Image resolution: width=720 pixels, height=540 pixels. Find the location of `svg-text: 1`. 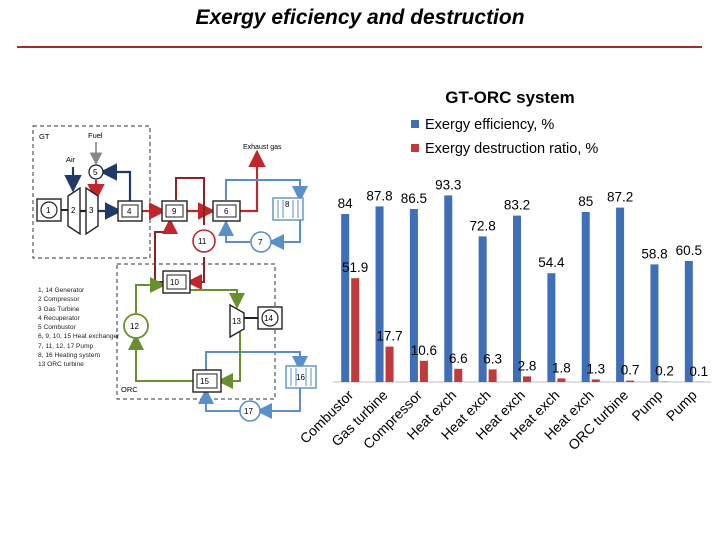

svg-text: 1 is located at coordinates (48, 210).